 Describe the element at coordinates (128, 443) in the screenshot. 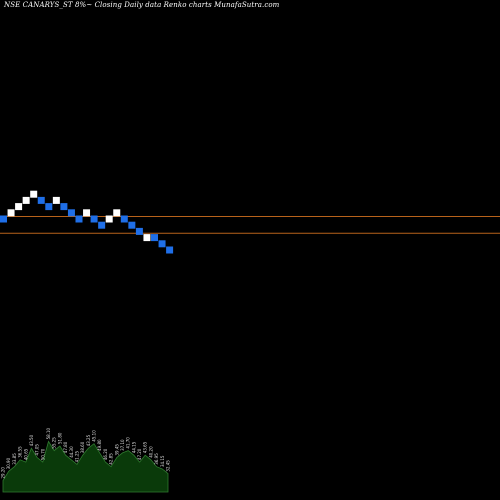

I see `volume-label: 41.70` at that location.